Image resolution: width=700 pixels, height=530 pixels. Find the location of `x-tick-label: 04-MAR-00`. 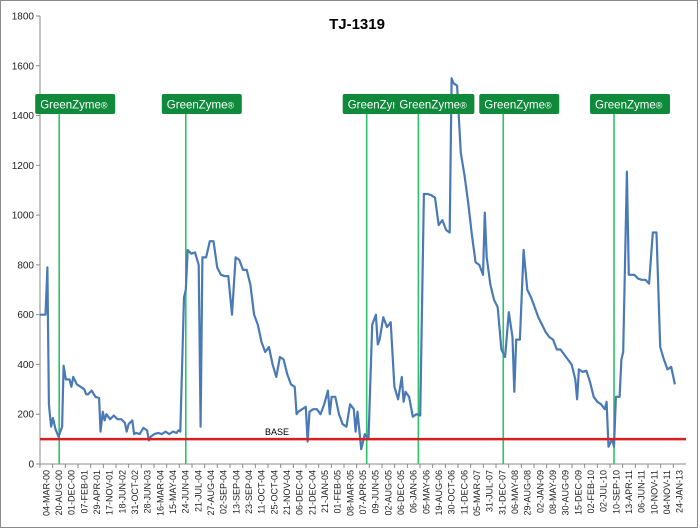

x-tick-label: 04-MAR-00 is located at coordinates (46, 493).